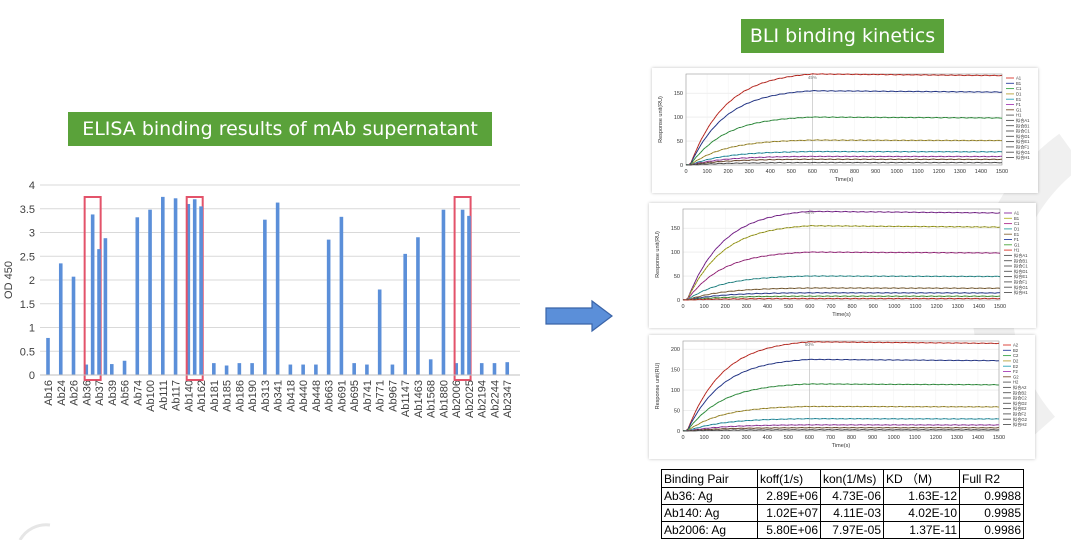 The image size is (1071, 540). I want to click on y-tick-label: 3.5, so click(27, 210).